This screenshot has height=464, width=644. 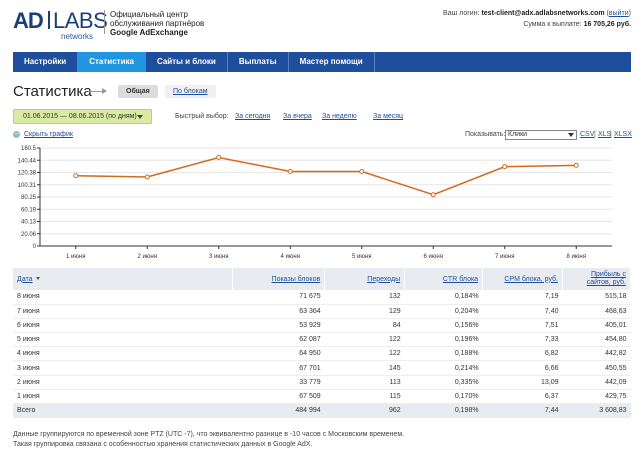 I want to click on table-cell: 429,75, so click(x=596, y=397).